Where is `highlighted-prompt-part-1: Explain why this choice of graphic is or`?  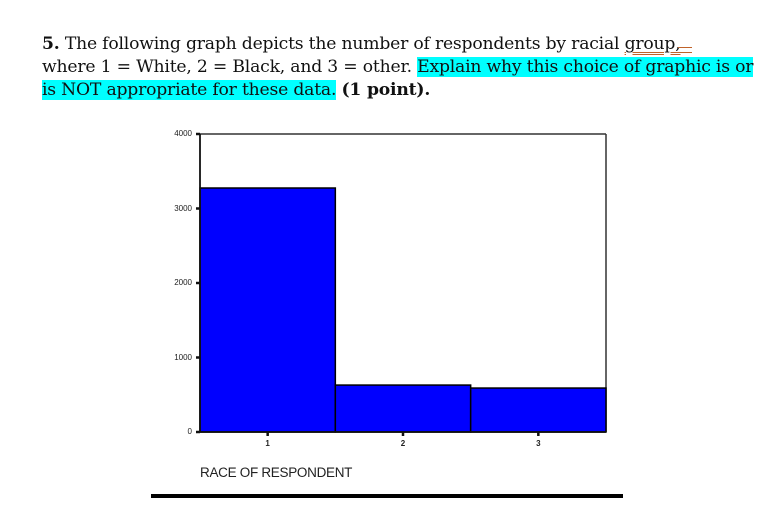 highlighted-prompt-part-1: Explain why this choice of graphic is or is located at coordinates (585, 67).